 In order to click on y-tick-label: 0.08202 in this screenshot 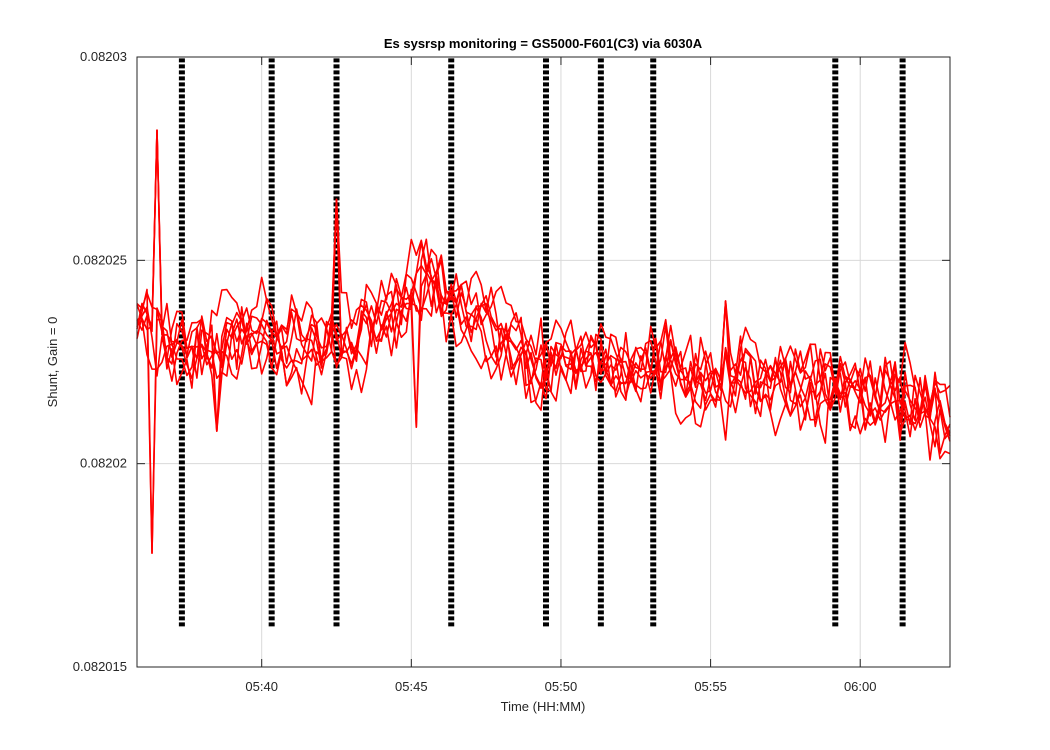, I will do `click(103, 463)`.